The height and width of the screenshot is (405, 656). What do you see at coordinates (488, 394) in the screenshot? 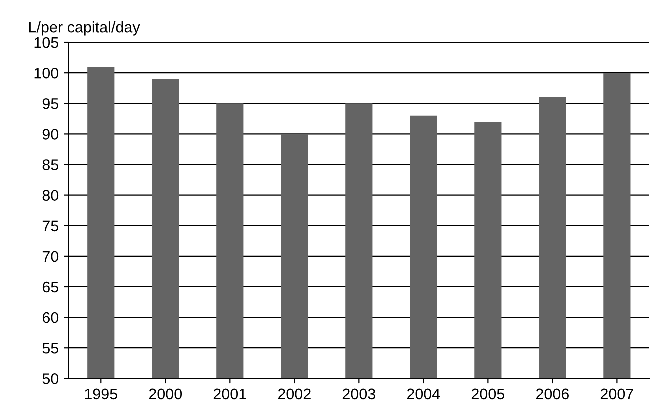
I see `x-tick-label: 2005` at bounding box center [488, 394].